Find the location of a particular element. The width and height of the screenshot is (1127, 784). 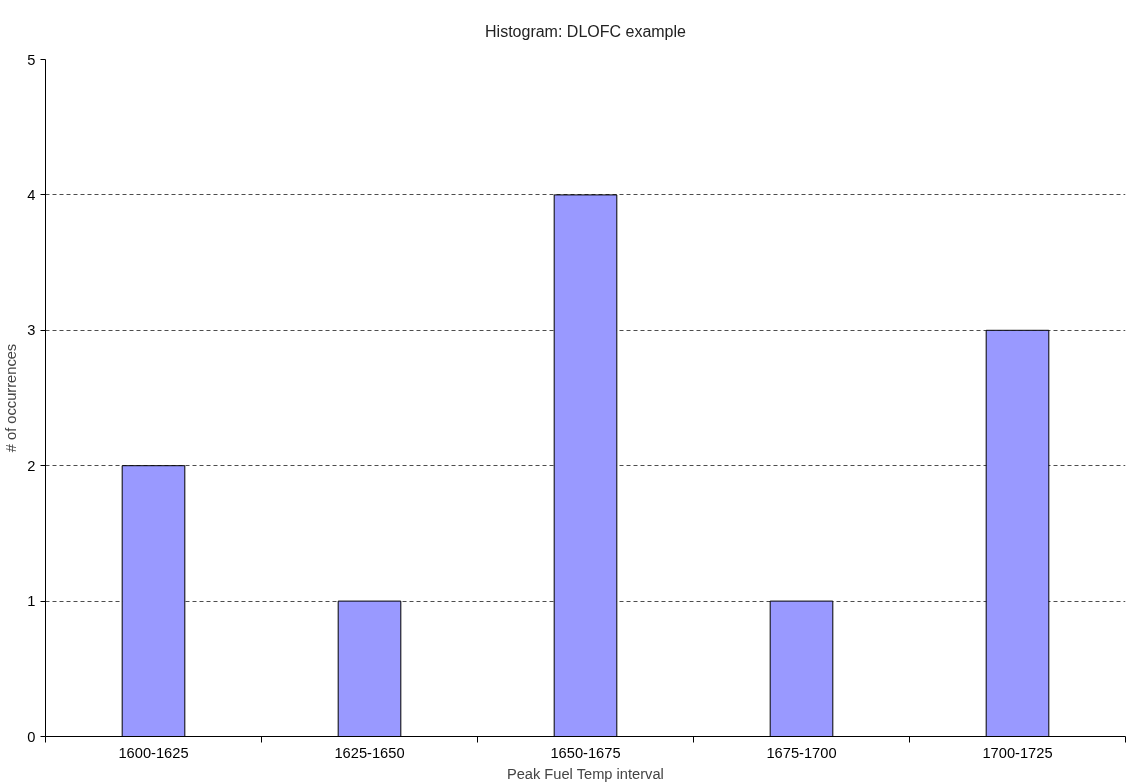

x-tick-label: 1675-1700 is located at coordinates (801, 752).